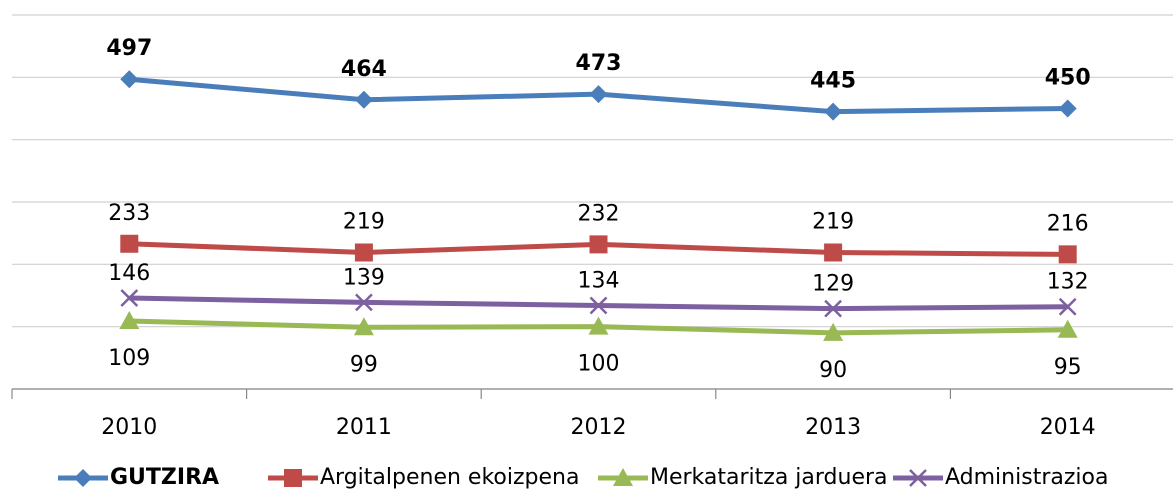  What do you see at coordinates (449, 477) in the screenshot?
I see `legend-label: Argitalpenen ekoizpena` at bounding box center [449, 477].